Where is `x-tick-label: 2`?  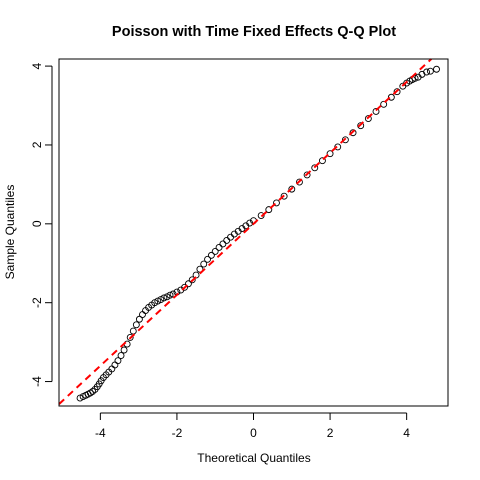 x-tick-label: 2 is located at coordinates (330, 433).